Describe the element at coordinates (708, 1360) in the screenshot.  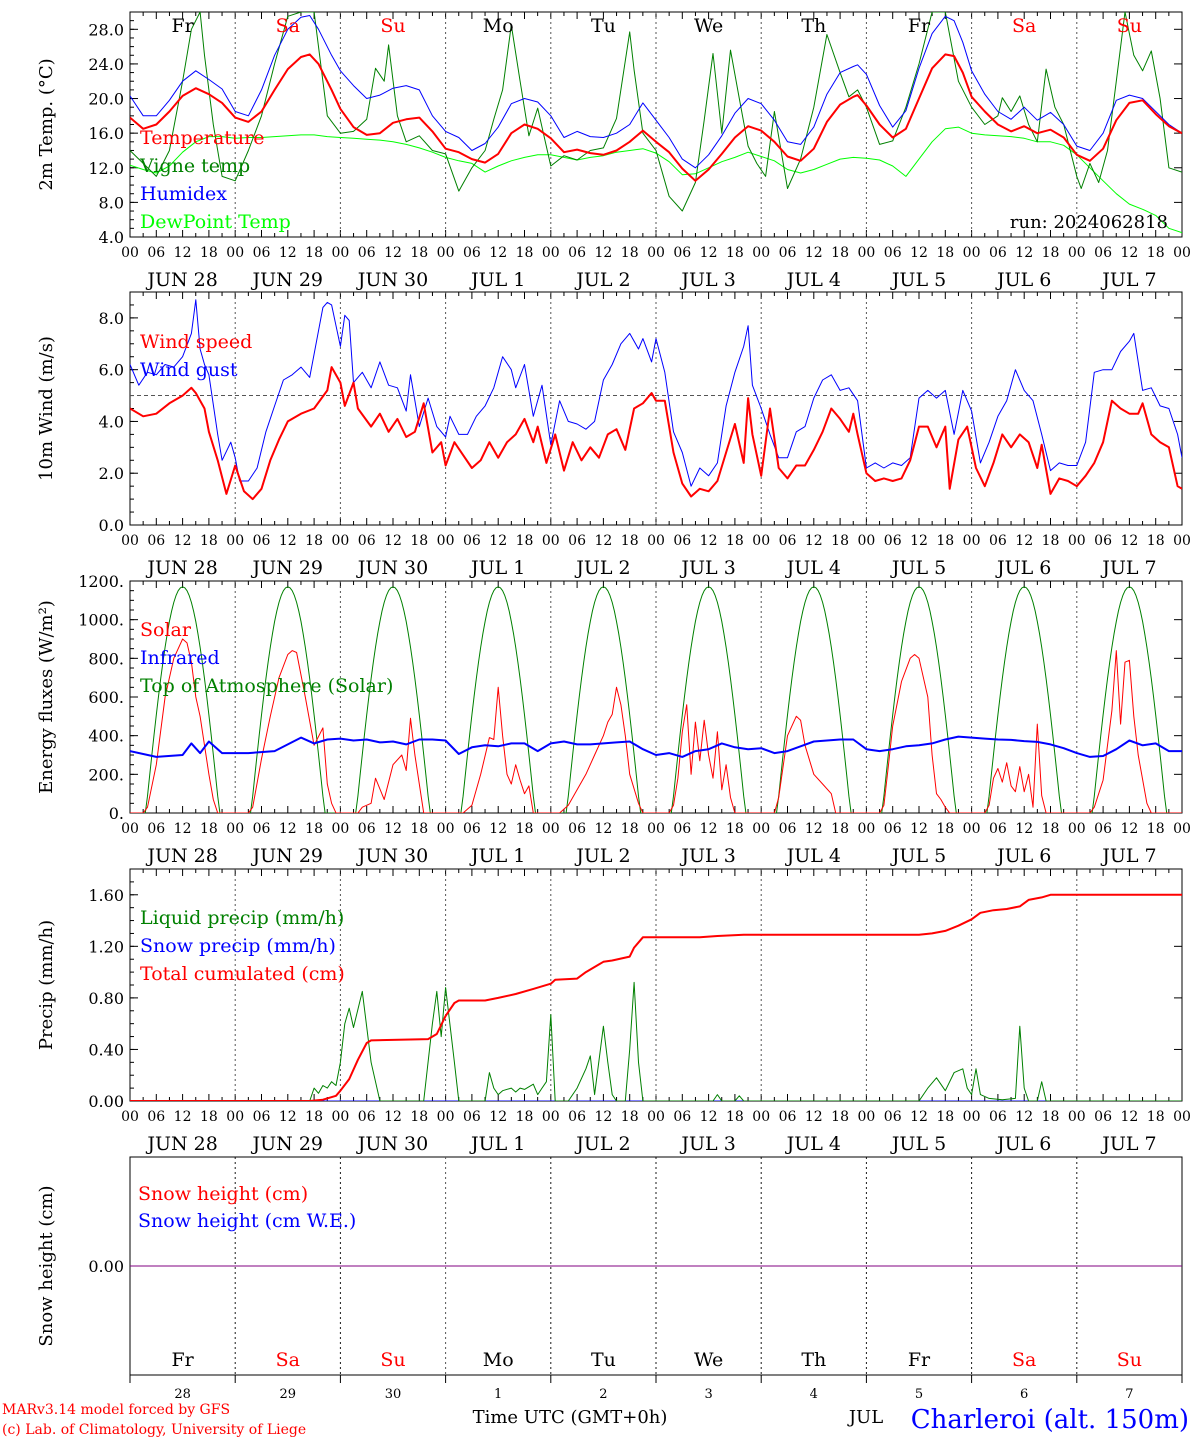
I see `weekday-label: We` at that location.